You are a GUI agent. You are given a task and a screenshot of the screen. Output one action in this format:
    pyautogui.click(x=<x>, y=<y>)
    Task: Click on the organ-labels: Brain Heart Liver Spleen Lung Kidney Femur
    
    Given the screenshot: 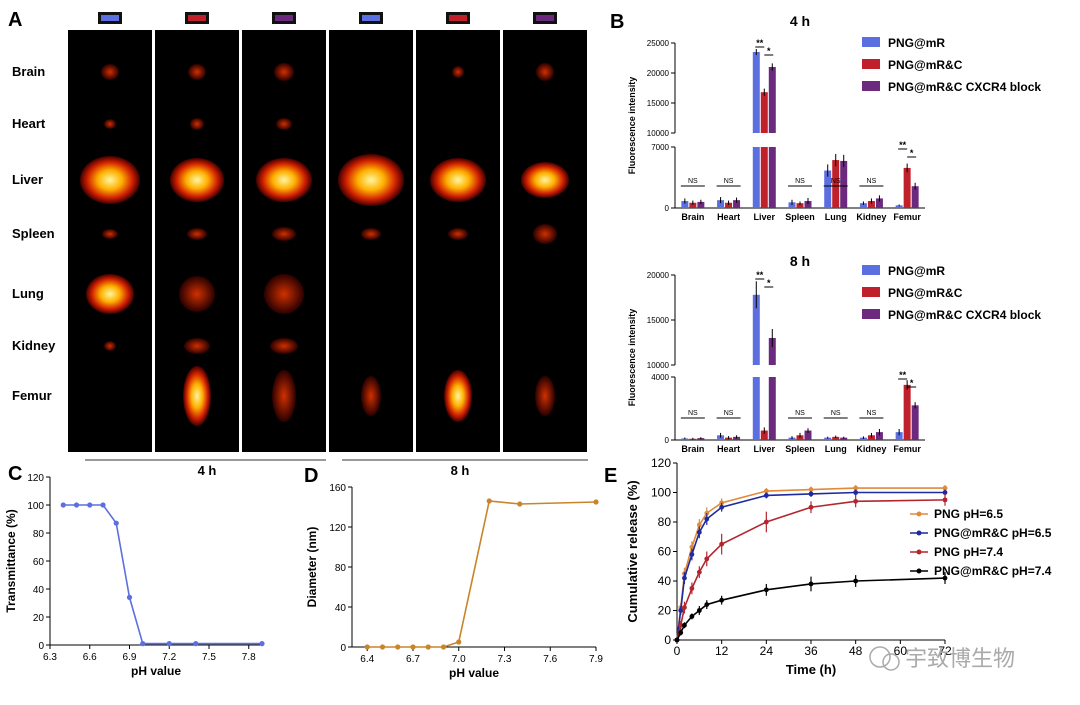 What is the action you would take?
    pyautogui.click(x=34, y=233)
    